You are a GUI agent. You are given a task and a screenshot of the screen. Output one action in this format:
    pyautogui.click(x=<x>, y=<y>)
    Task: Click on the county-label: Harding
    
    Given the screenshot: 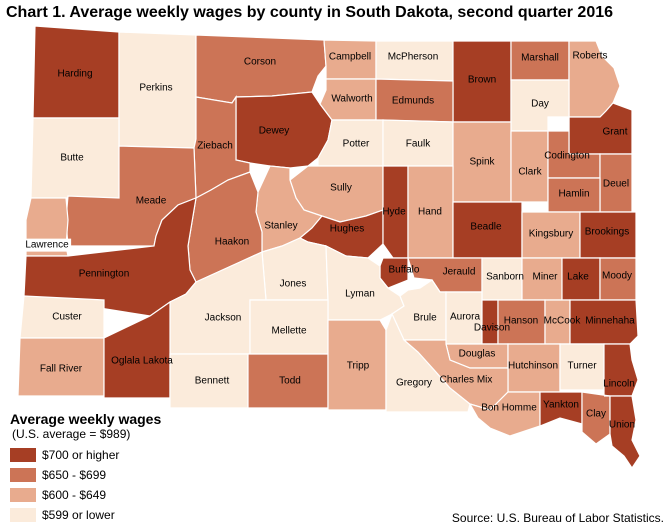 What is the action you would take?
    pyautogui.click(x=74, y=74)
    